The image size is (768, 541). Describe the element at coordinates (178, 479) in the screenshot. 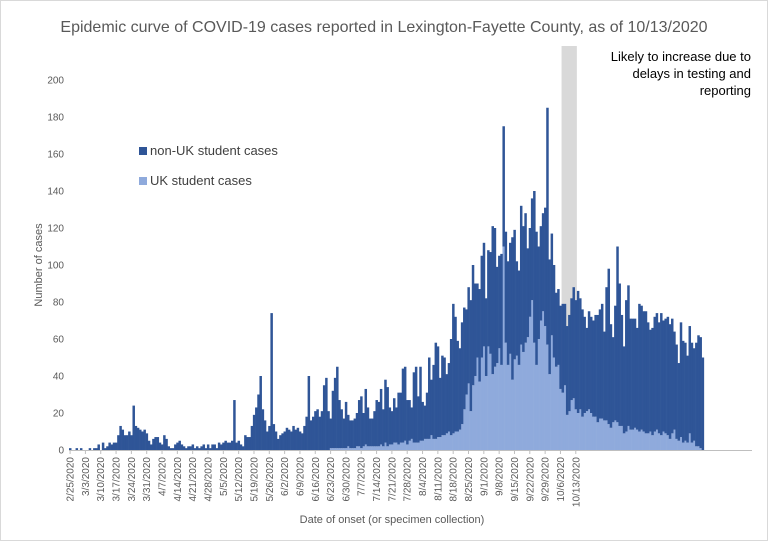

I see `x-tick-label: 4/14/2020` at that location.